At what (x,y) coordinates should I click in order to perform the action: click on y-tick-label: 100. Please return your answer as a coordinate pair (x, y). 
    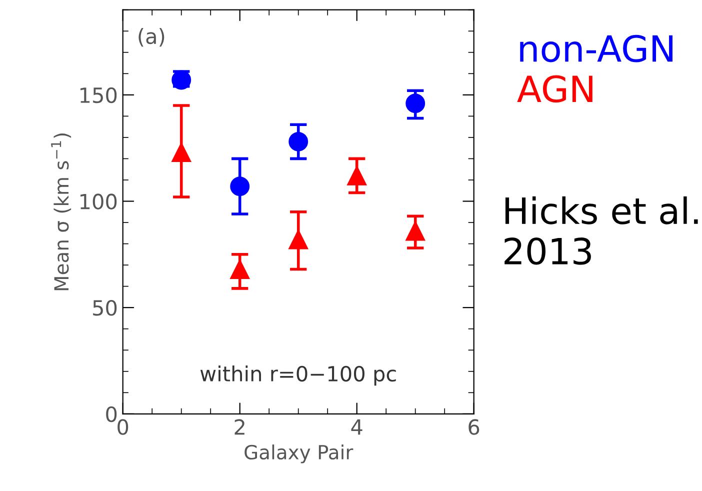
    Looking at the image, I should click on (98, 202).